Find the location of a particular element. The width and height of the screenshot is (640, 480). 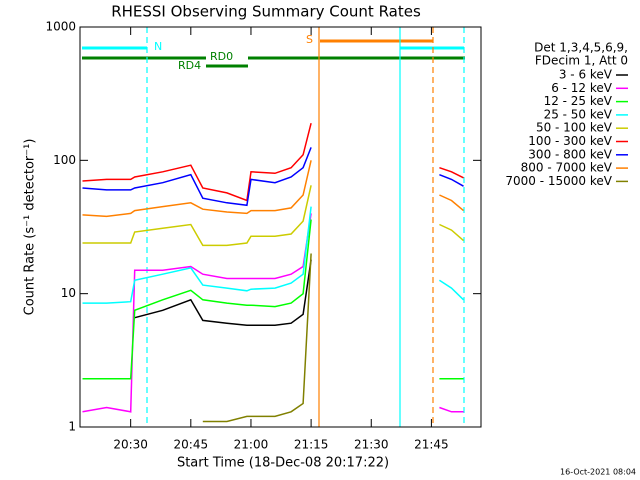

x-tick-label: 21:15 is located at coordinates (311, 445).